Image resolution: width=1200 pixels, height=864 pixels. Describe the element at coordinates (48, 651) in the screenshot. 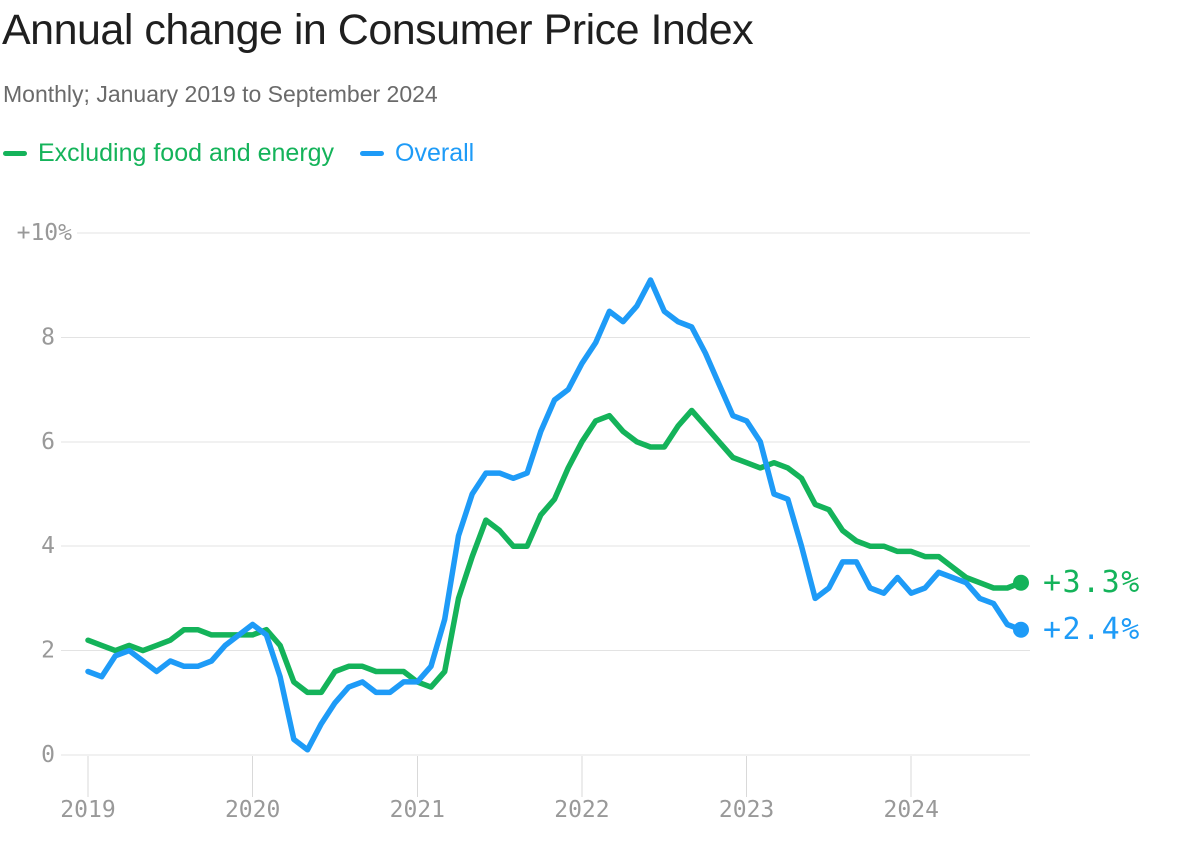

I see `y-axis-label-2: 2` at that location.